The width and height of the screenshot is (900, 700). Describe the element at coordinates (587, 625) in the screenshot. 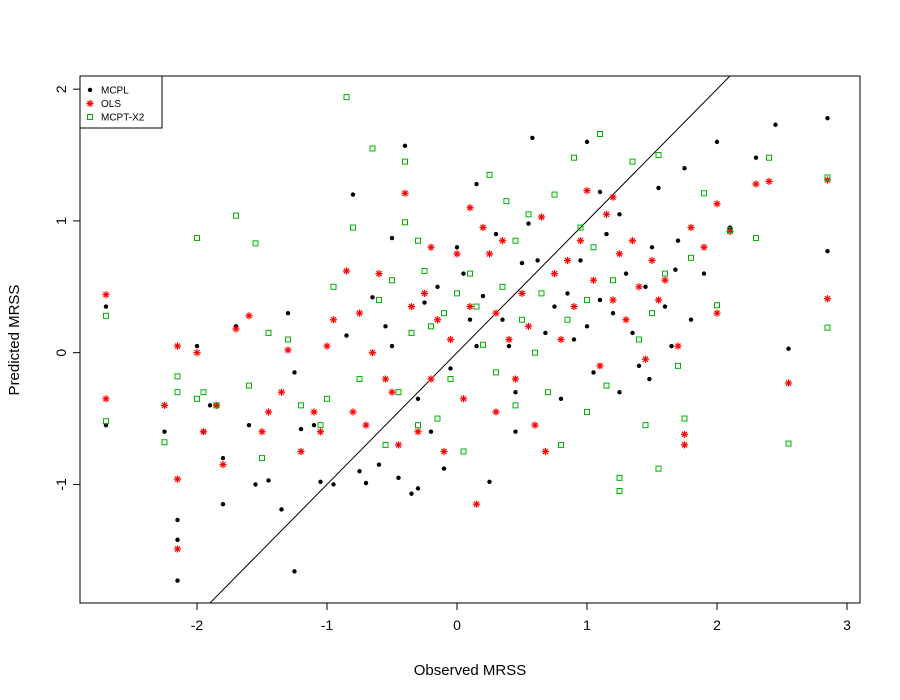

I see `x-tick-label: 1` at that location.